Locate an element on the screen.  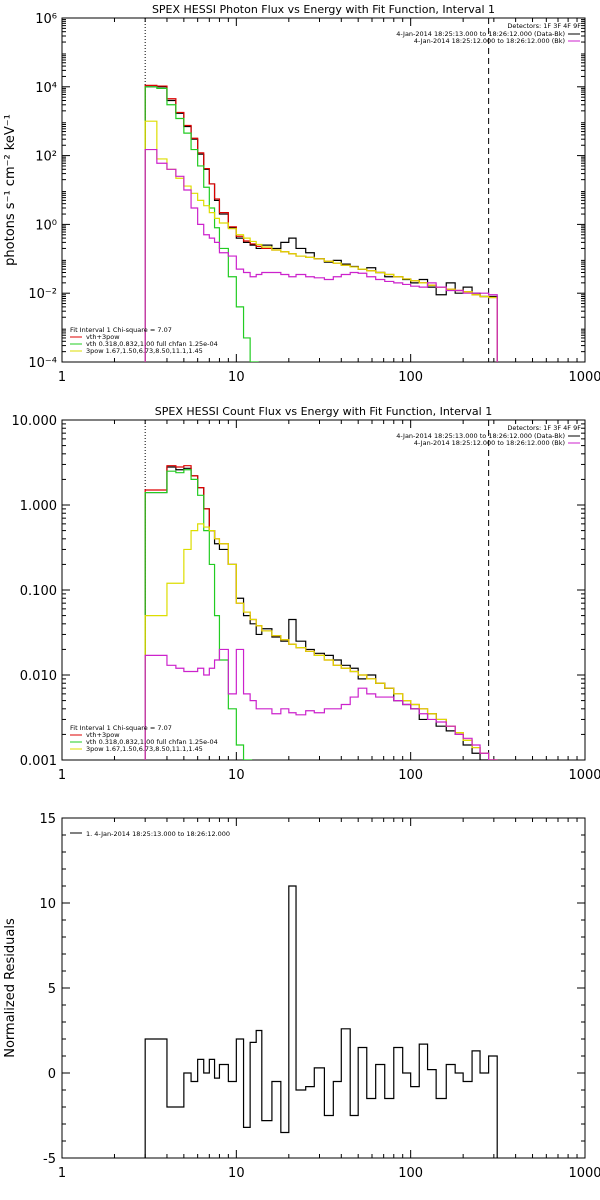
y-tick-label: -5 is located at coordinates (49, 1159).